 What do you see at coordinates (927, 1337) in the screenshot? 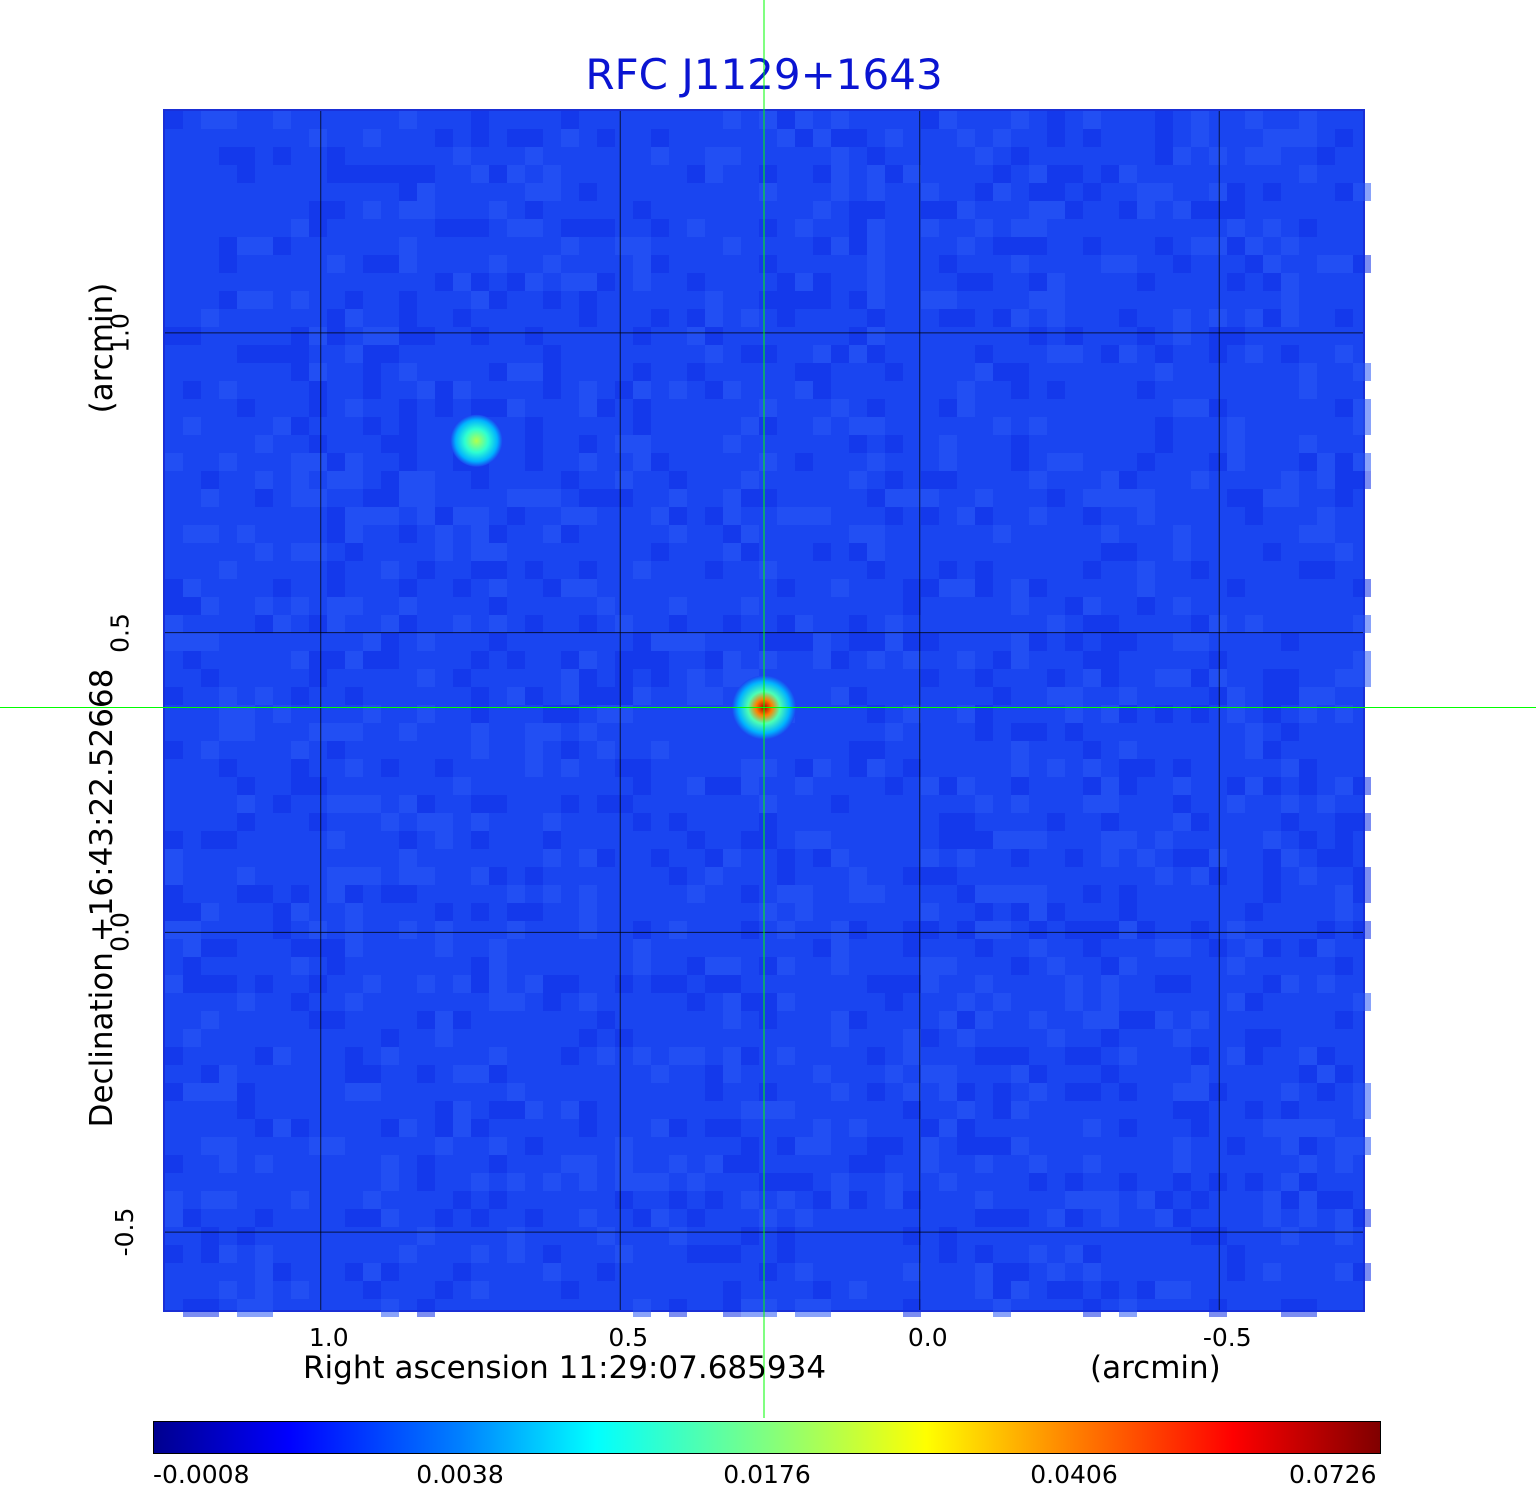
I see `x-tick-label: 0.0` at bounding box center [927, 1337].